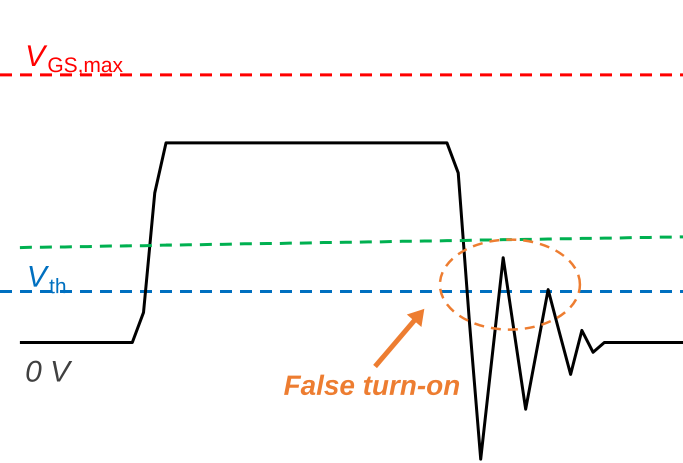  Describe the element at coordinates (49, 371) in the screenshot. I see `annotation: 0 V` at that location.